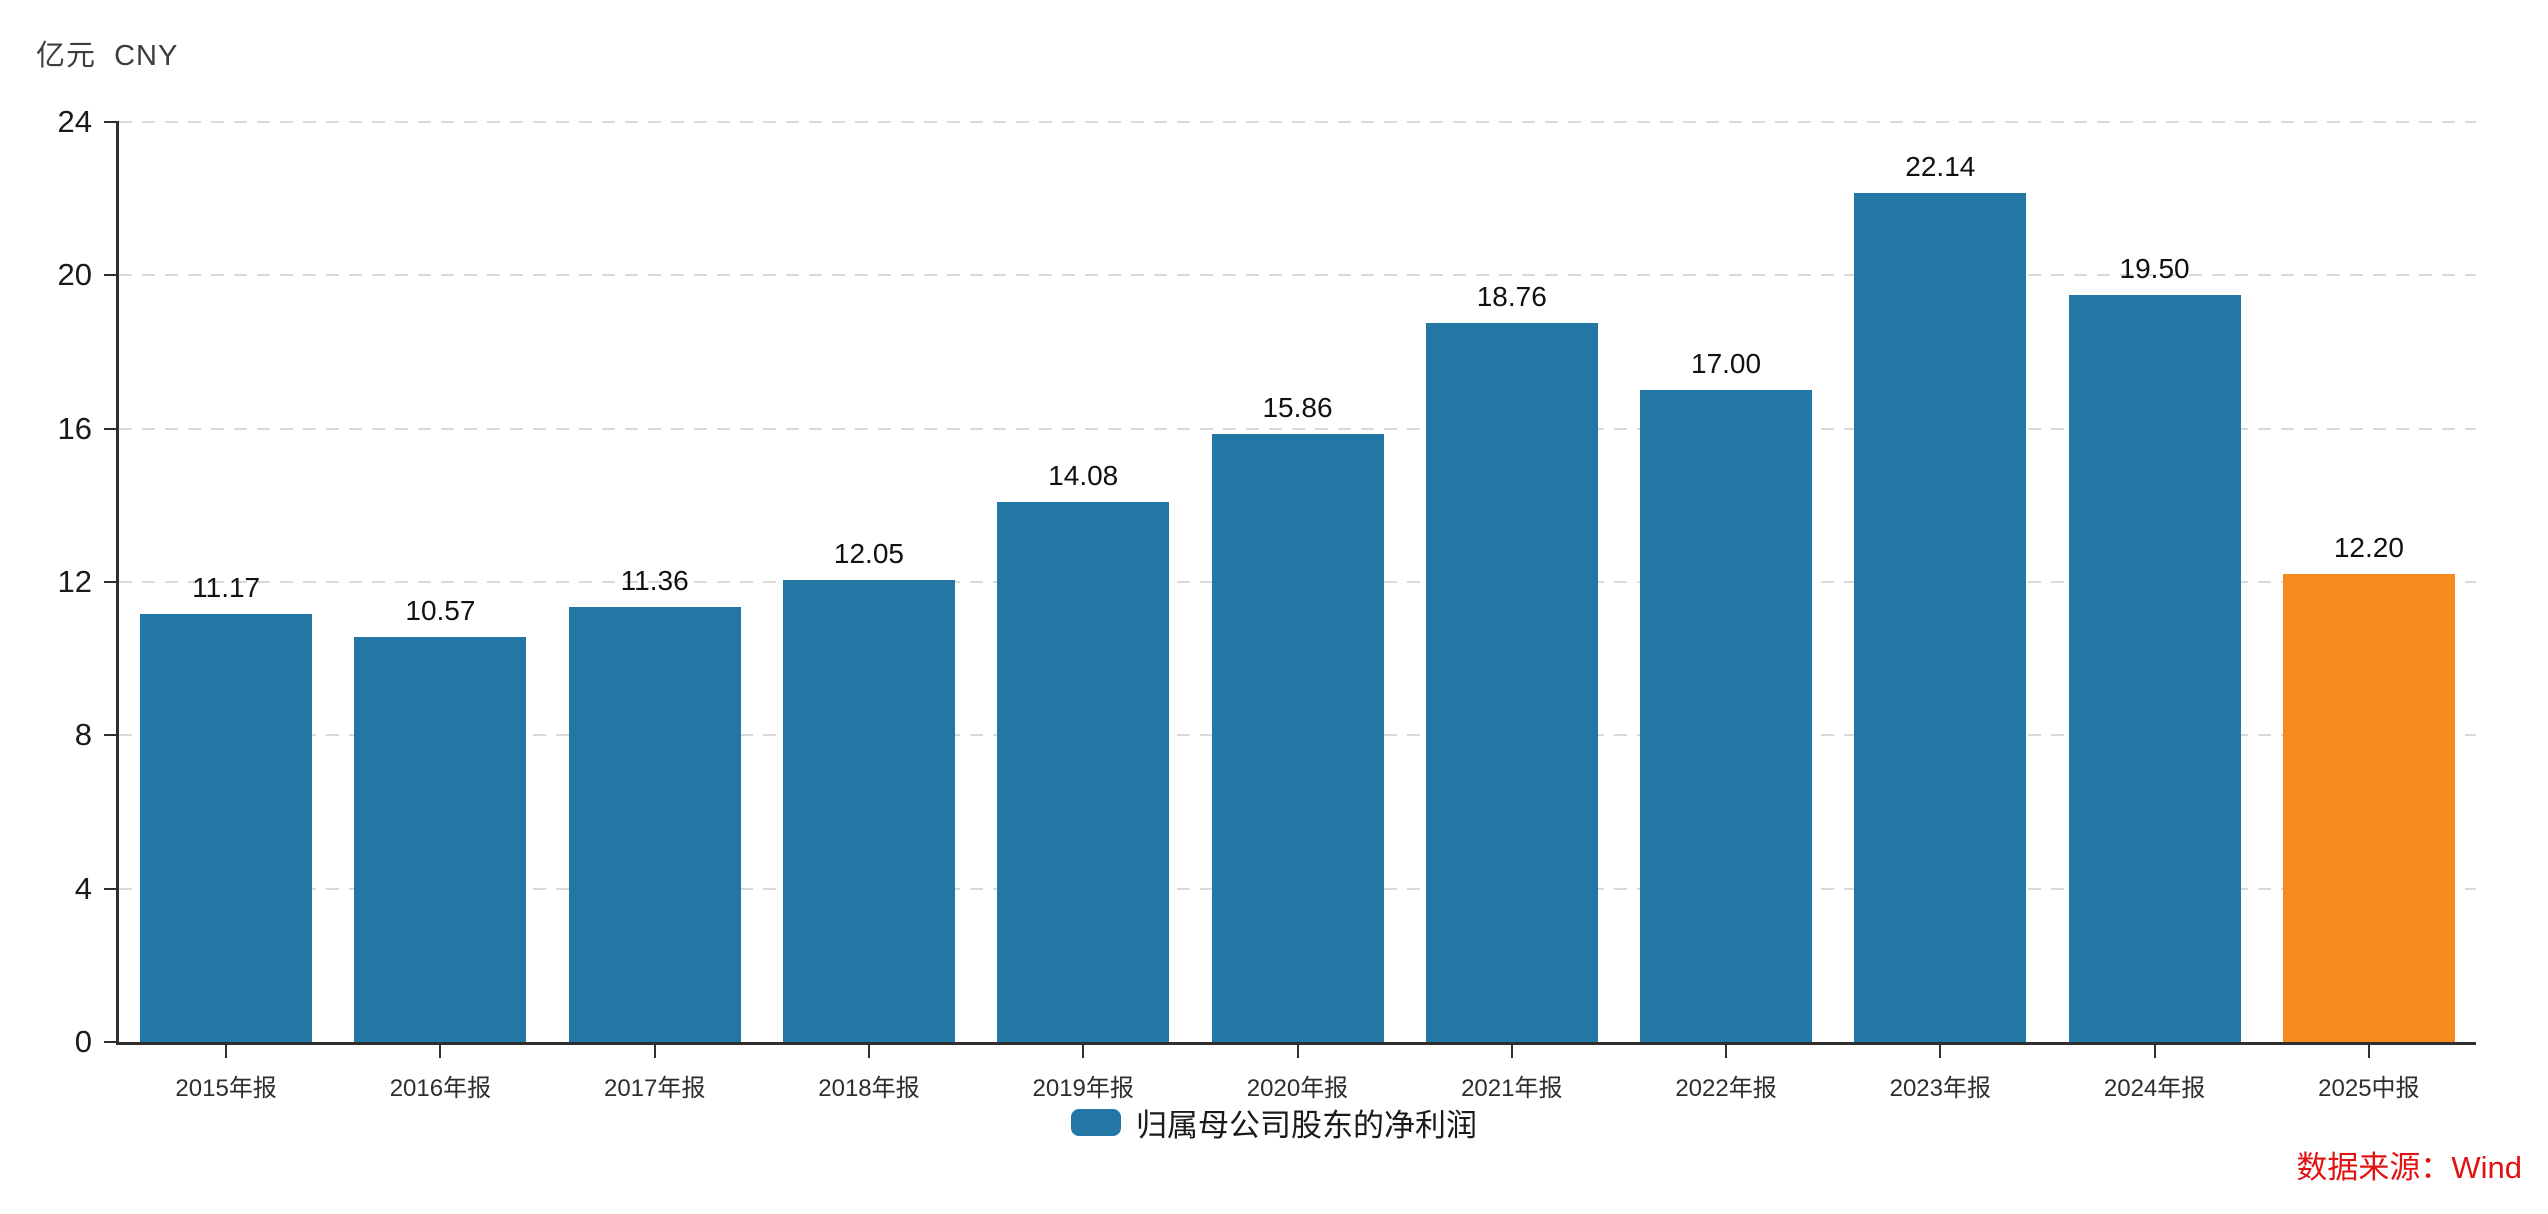 Image resolution: width=2548 pixels, height=1214 pixels. What do you see at coordinates (1083, 476) in the screenshot?
I see `bar-value-label: 14.08` at bounding box center [1083, 476].